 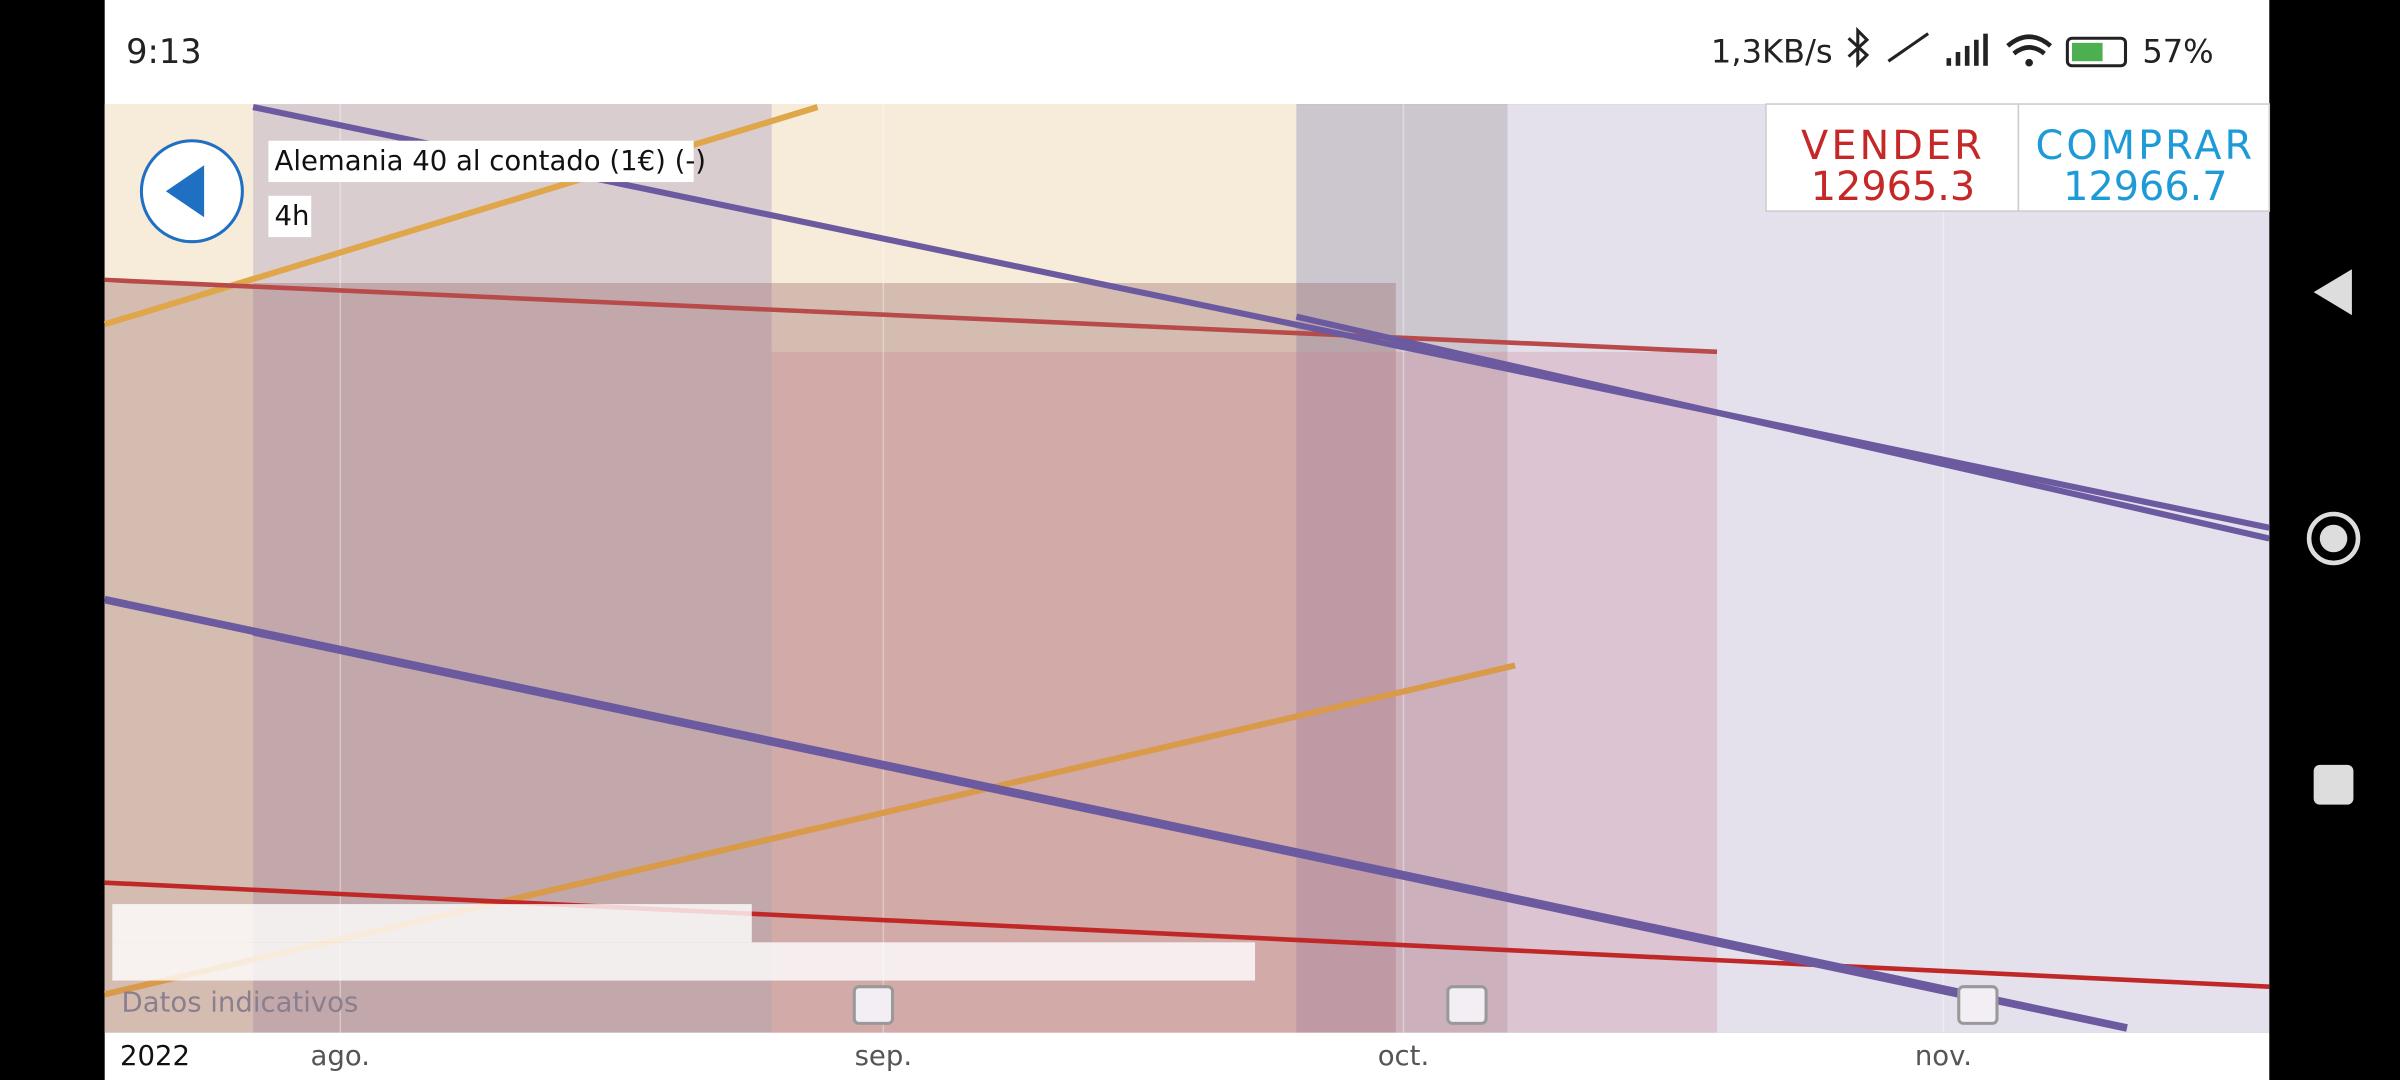 What do you see at coordinates (1404, 1056) in the screenshot?
I see `x-tick-label: oct.` at bounding box center [1404, 1056].